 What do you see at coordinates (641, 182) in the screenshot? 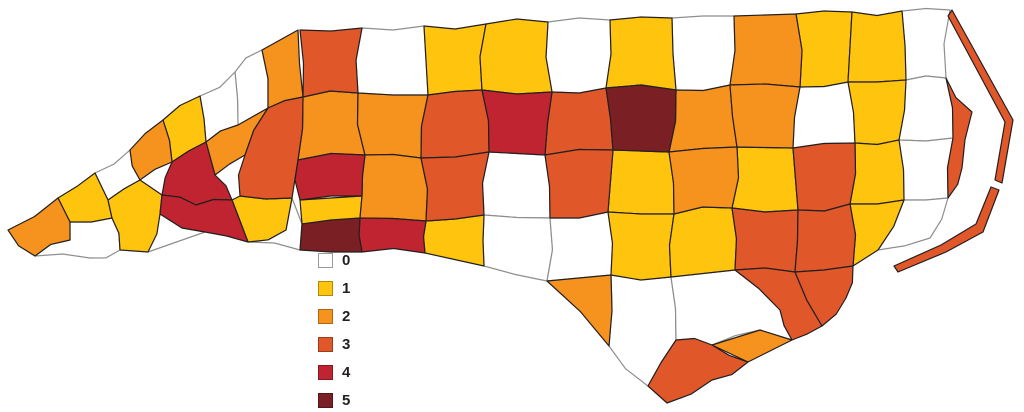
I see `county-c5` at bounding box center [641, 182].